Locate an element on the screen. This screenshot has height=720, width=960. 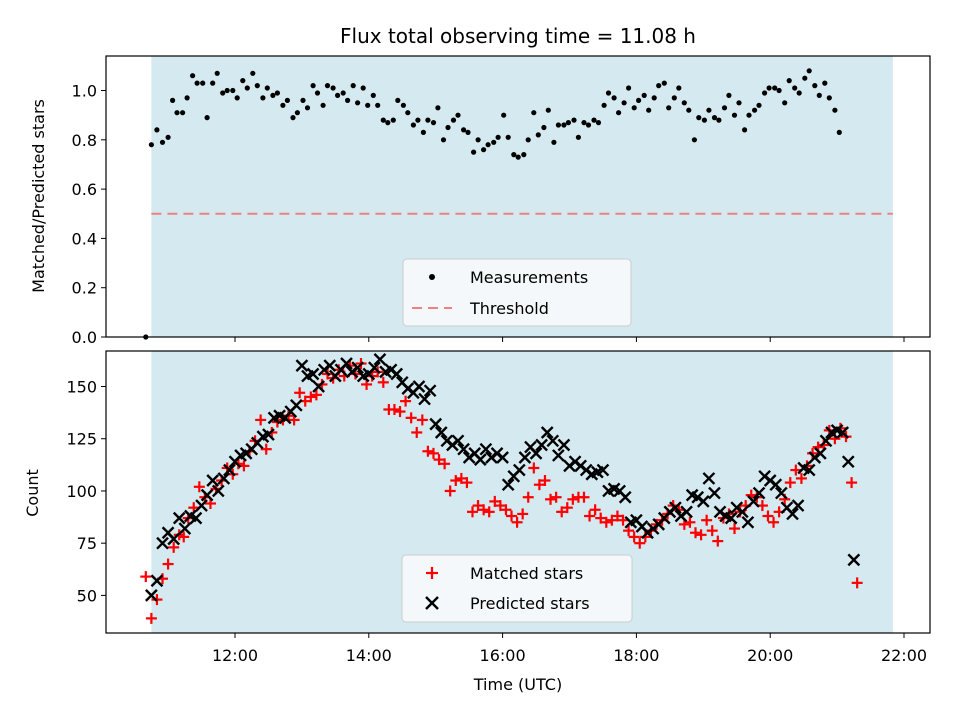
bottom-legend-box is located at coordinates (517, 588).